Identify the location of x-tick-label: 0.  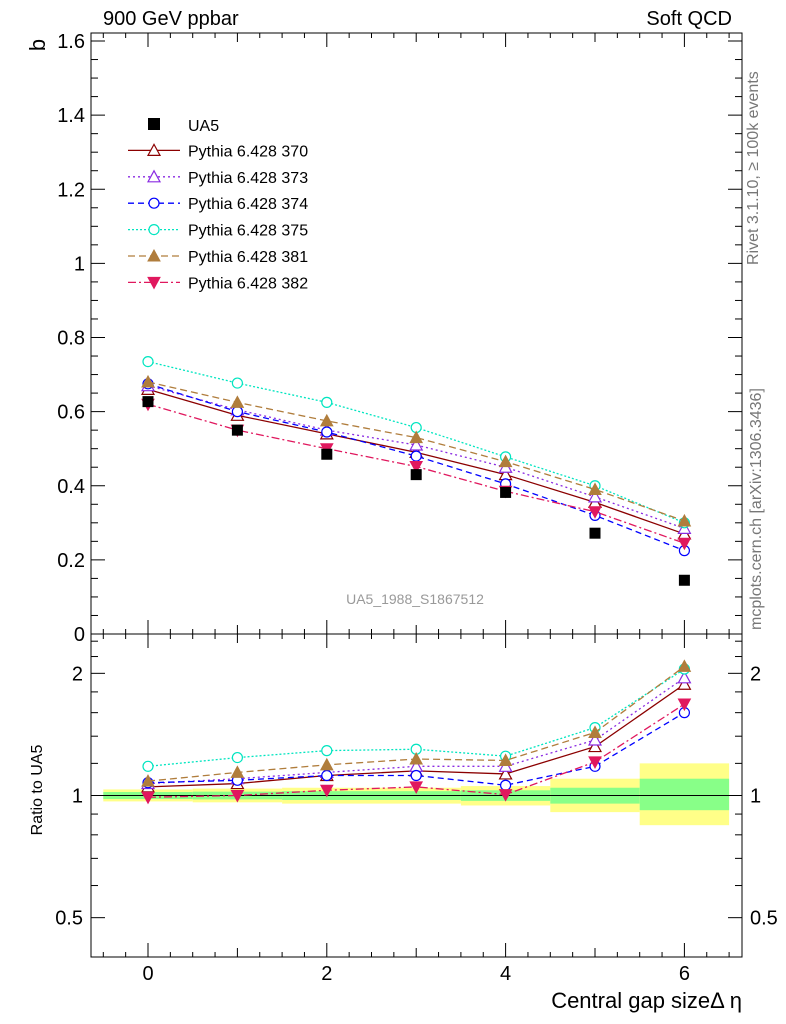
(147, 974).